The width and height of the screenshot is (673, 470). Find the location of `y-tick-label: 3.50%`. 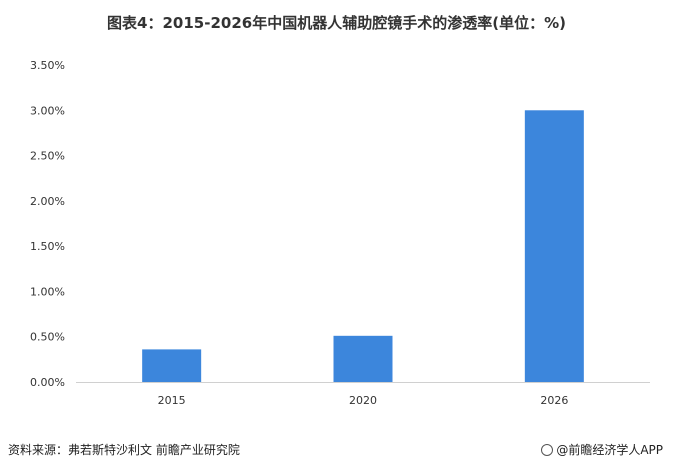

y-tick-label: 3.50% is located at coordinates (47, 65).